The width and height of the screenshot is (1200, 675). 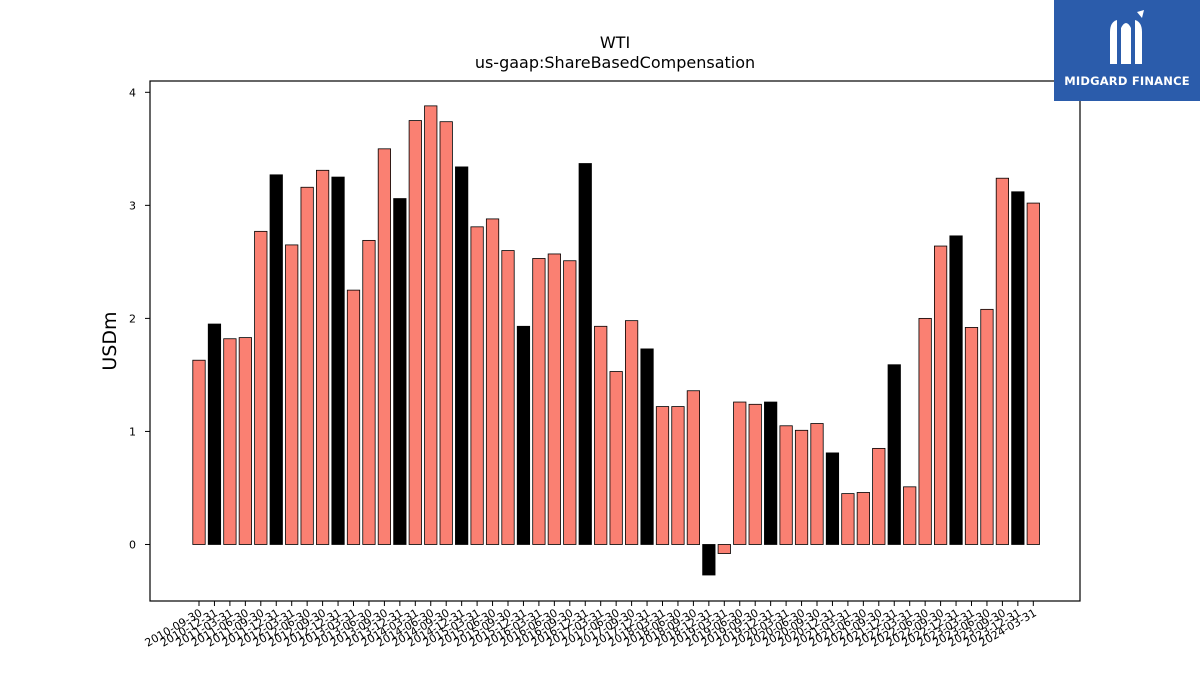 I want to click on chart-subtitle: us-gaap:ShareBasedCompensation, so click(x=615, y=62).